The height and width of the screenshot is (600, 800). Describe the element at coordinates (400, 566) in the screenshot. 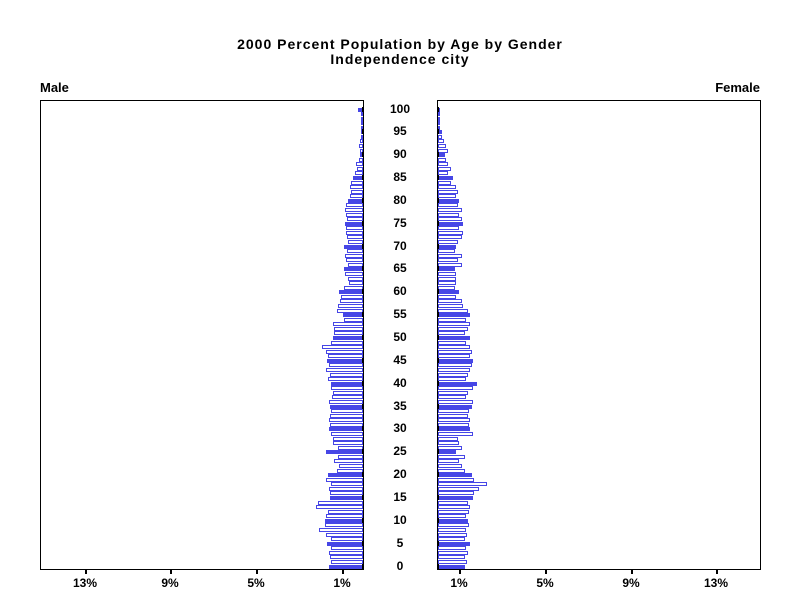

I see `age-axis-label-0: 0` at that location.